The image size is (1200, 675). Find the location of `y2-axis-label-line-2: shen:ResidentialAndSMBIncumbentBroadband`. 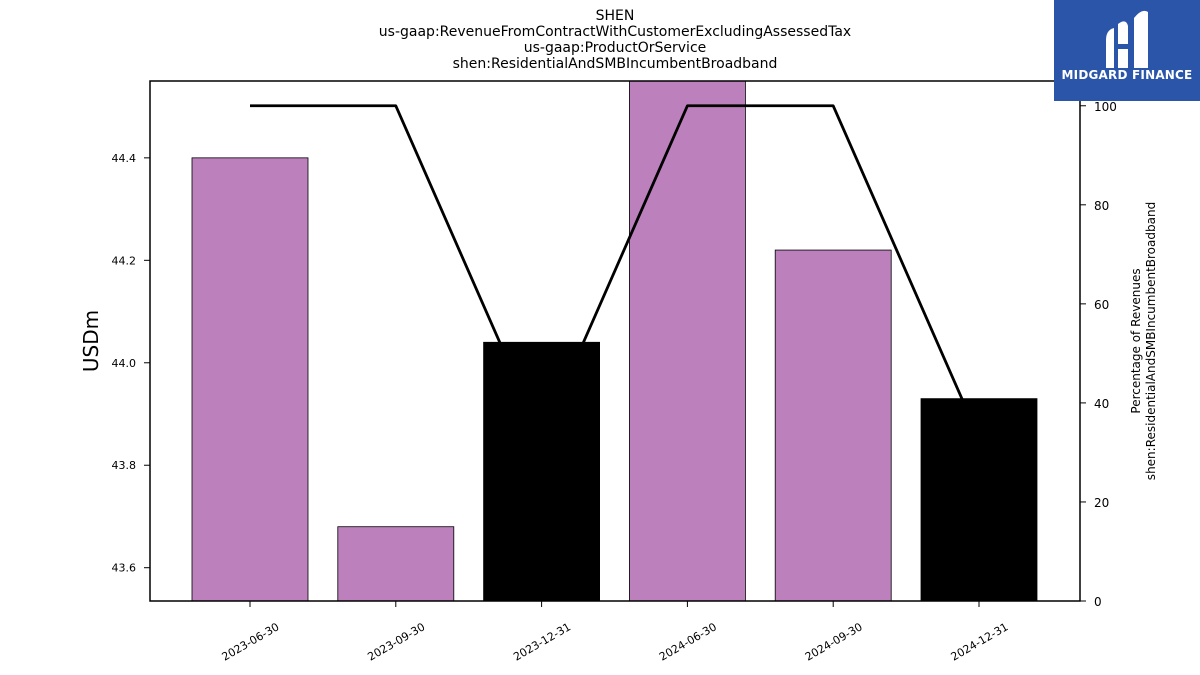

y2-axis-label-line-2: shen:ResidentialAndSMBIncumbentBroadband is located at coordinates (1151, 341).